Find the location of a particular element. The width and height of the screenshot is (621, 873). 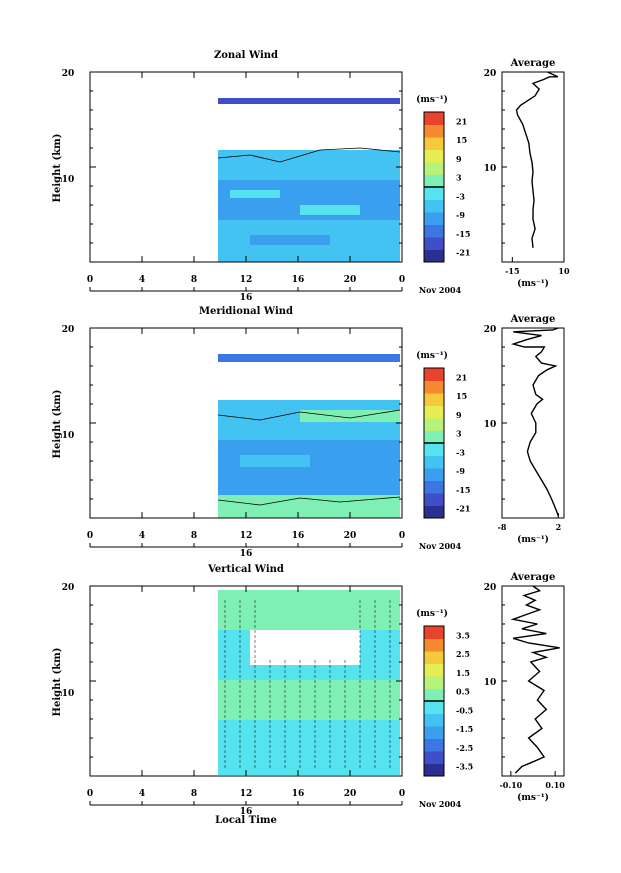

average-x-tick-label: -8 is located at coordinates (502, 527).